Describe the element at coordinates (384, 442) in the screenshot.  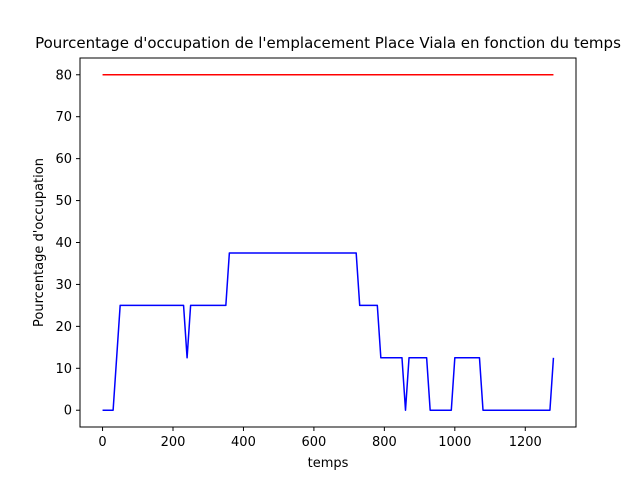
I see `x-tick-label: 800` at that location.